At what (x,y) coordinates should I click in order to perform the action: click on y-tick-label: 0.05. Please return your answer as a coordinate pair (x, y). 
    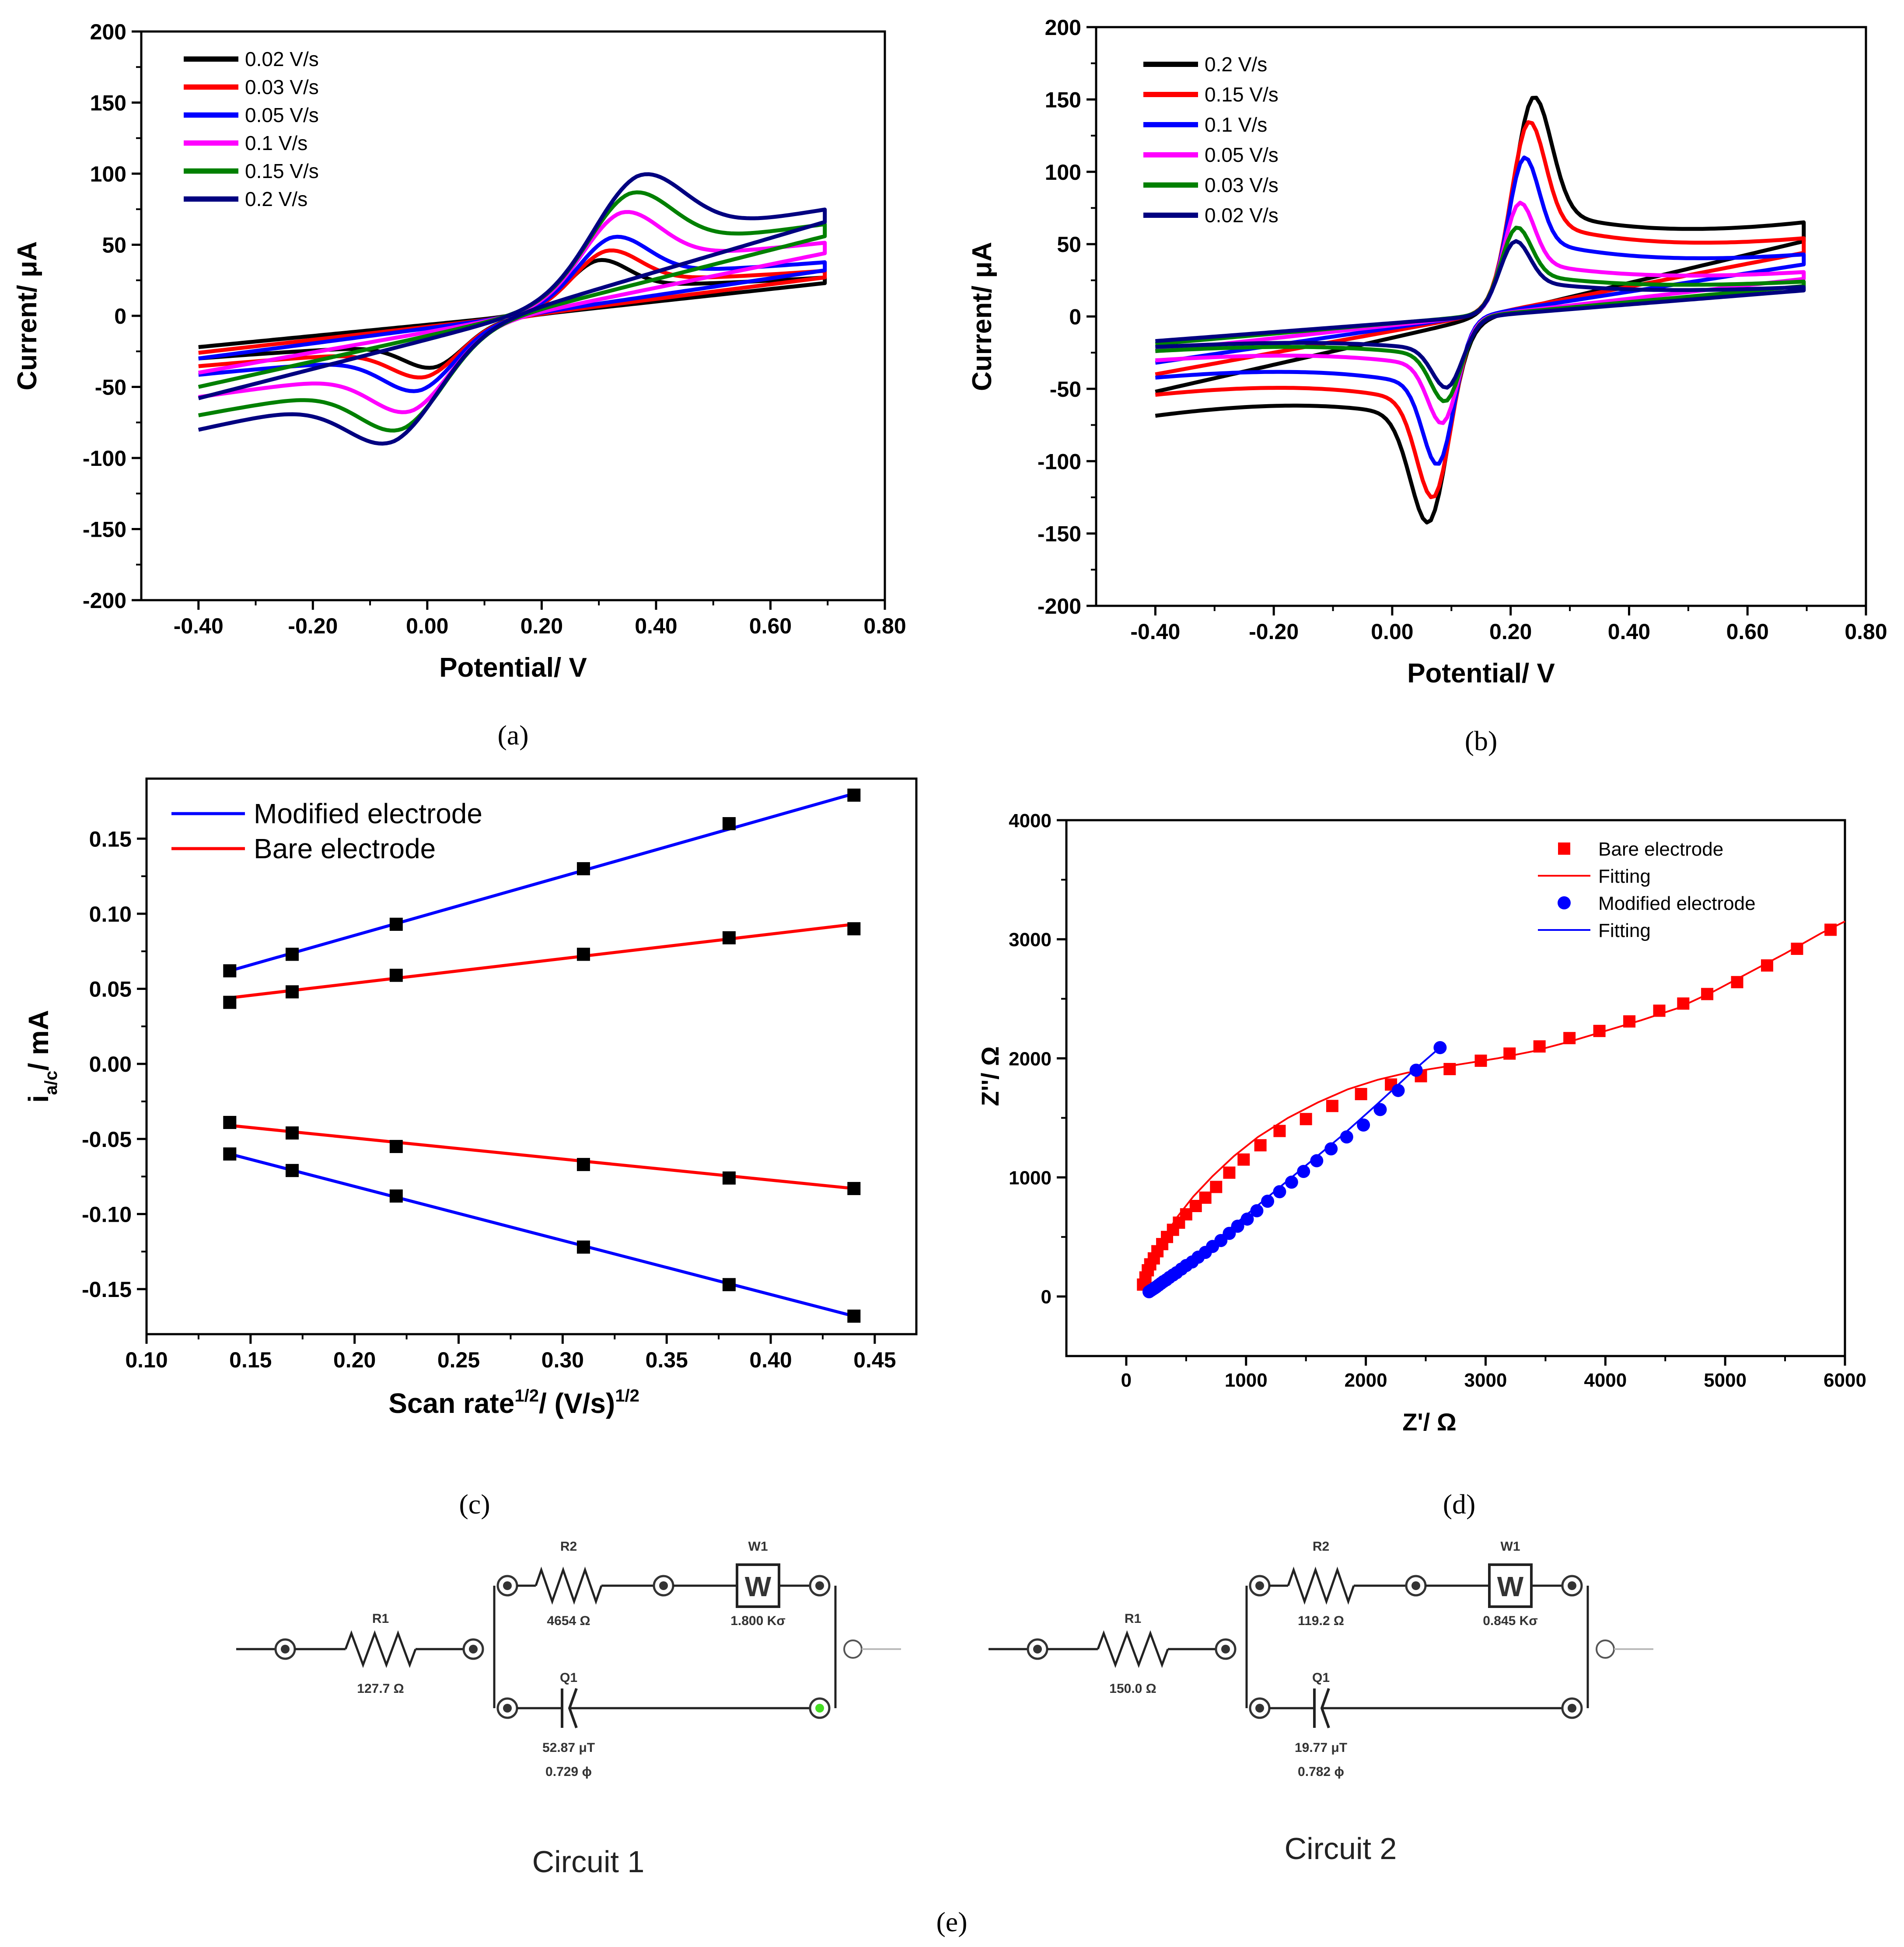
    Looking at the image, I should click on (111, 990).